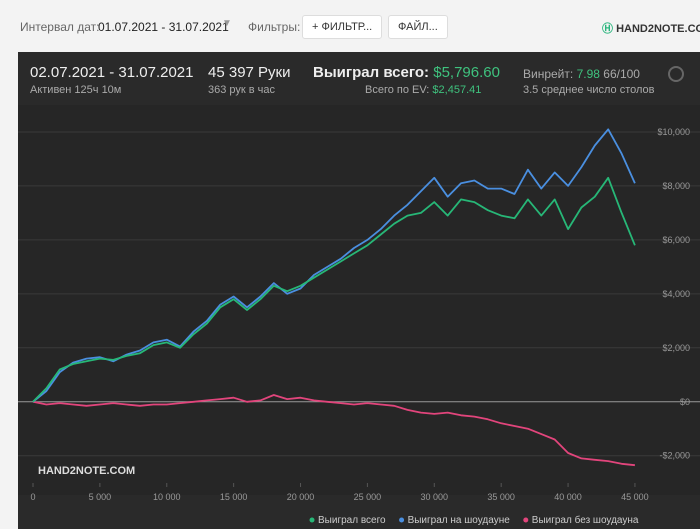 The image size is (700, 529). I want to click on x-tick-label: 0, so click(32, 497).